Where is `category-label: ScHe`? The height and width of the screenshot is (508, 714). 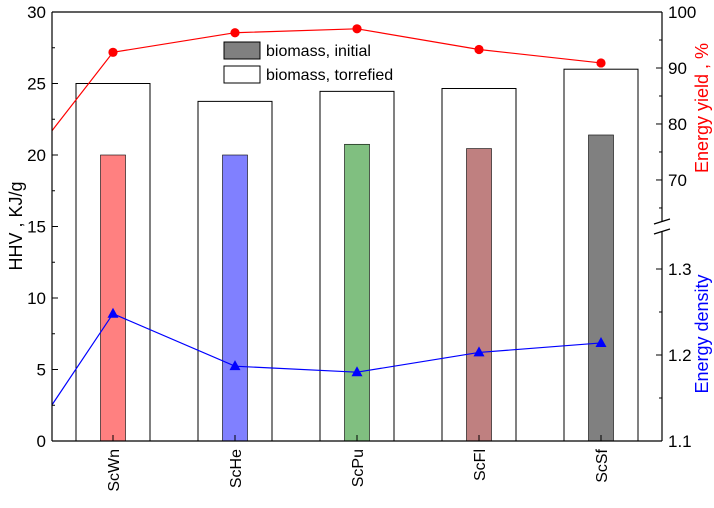 category-label: ScHe is located at coordinates (236, 468).